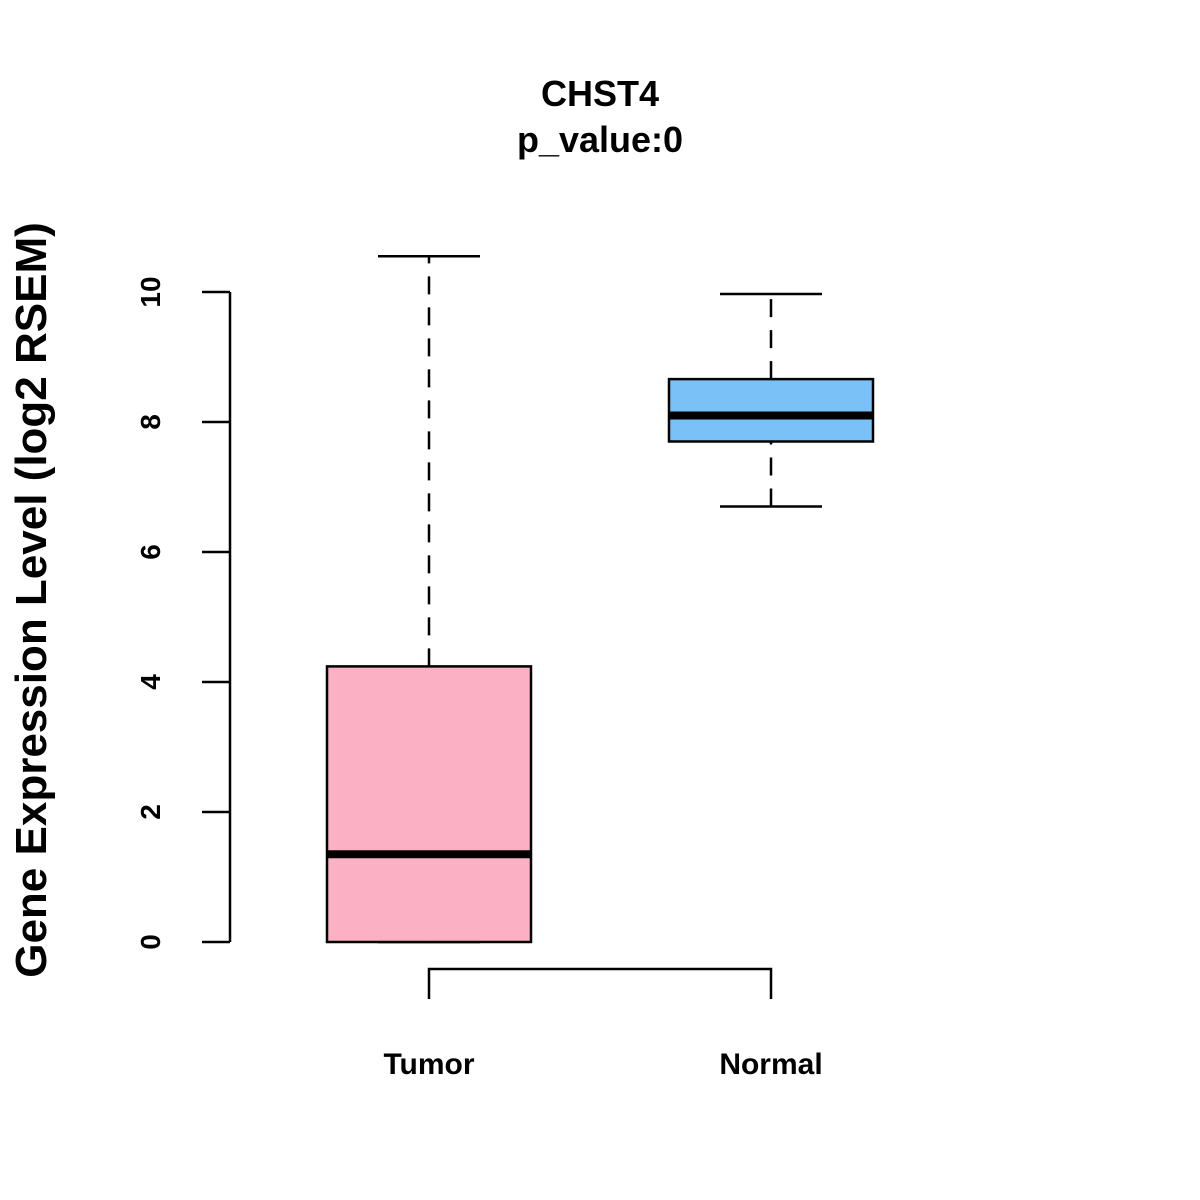 This screenshot has height=1200, width=1200. What do you see at coordinates (600, 139) in the screenshot?
I see `chart-subtitle: p_value:0` at bounding box center [600, 139].